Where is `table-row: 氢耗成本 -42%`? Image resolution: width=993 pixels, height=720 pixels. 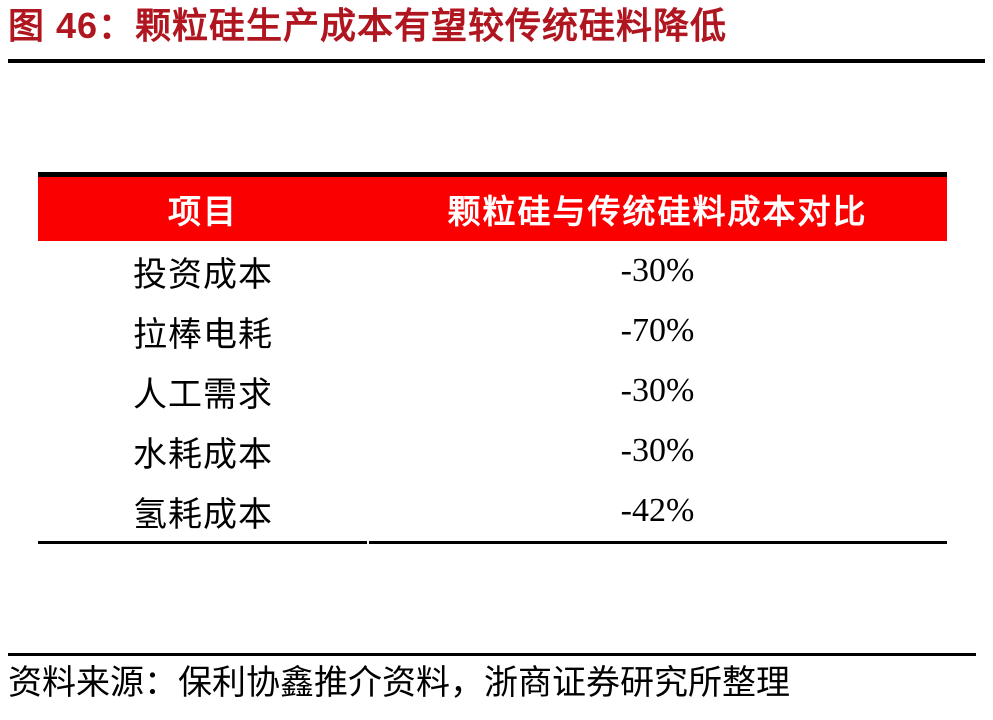 table-row: 氢耗成本 -42% is located at coordinates (492, 511).